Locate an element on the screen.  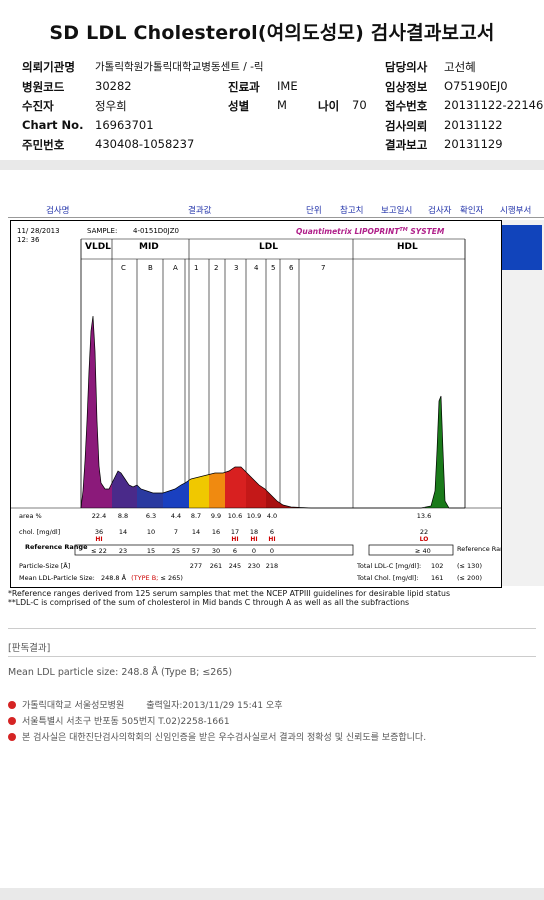
printed-time: 출력일자:2013/11/29 15:41 오후 is located at coordinates (214, 706).